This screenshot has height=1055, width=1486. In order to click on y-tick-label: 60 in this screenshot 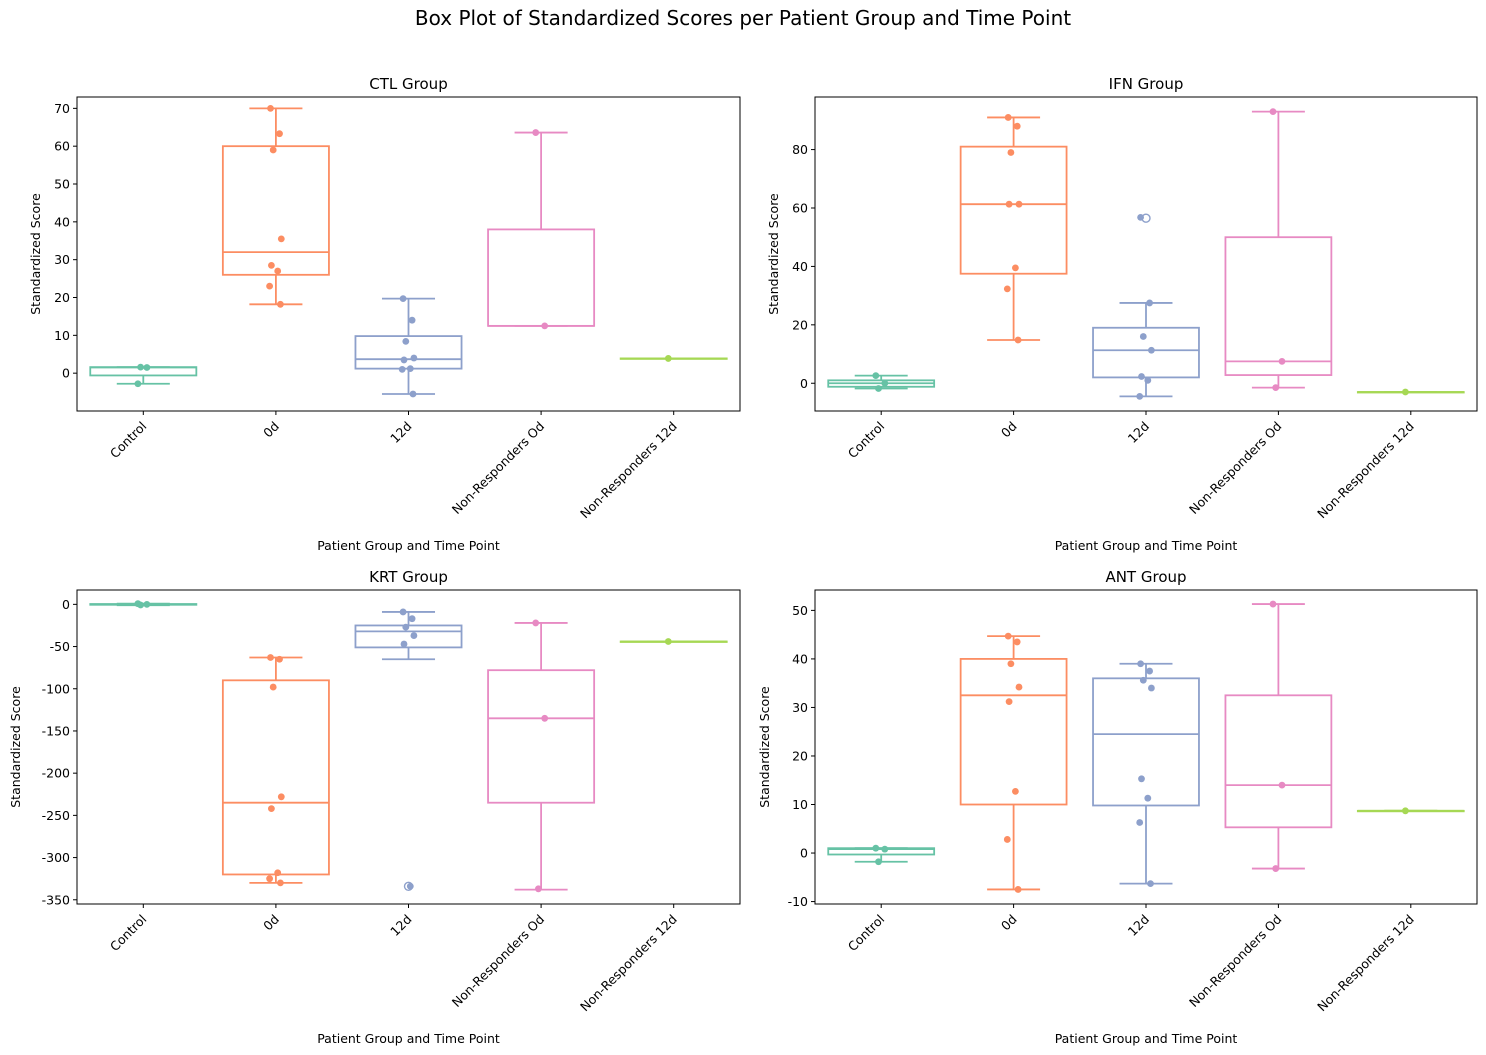, I will do `click(62, 146)`.